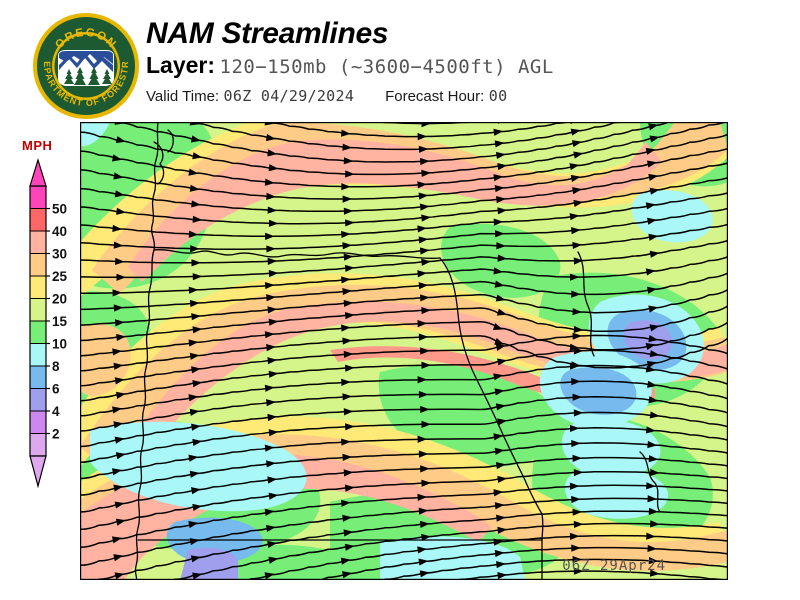  I want to click on colorbar-legend: MPH 50 40 30 25 20 15 10 8 6 4 2, so click(43, 328).